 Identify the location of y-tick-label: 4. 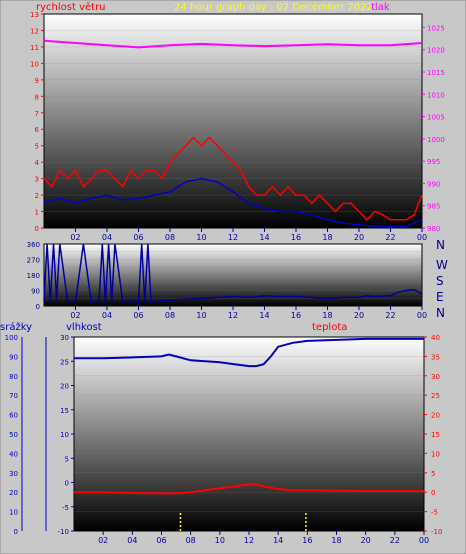
(37, 163).